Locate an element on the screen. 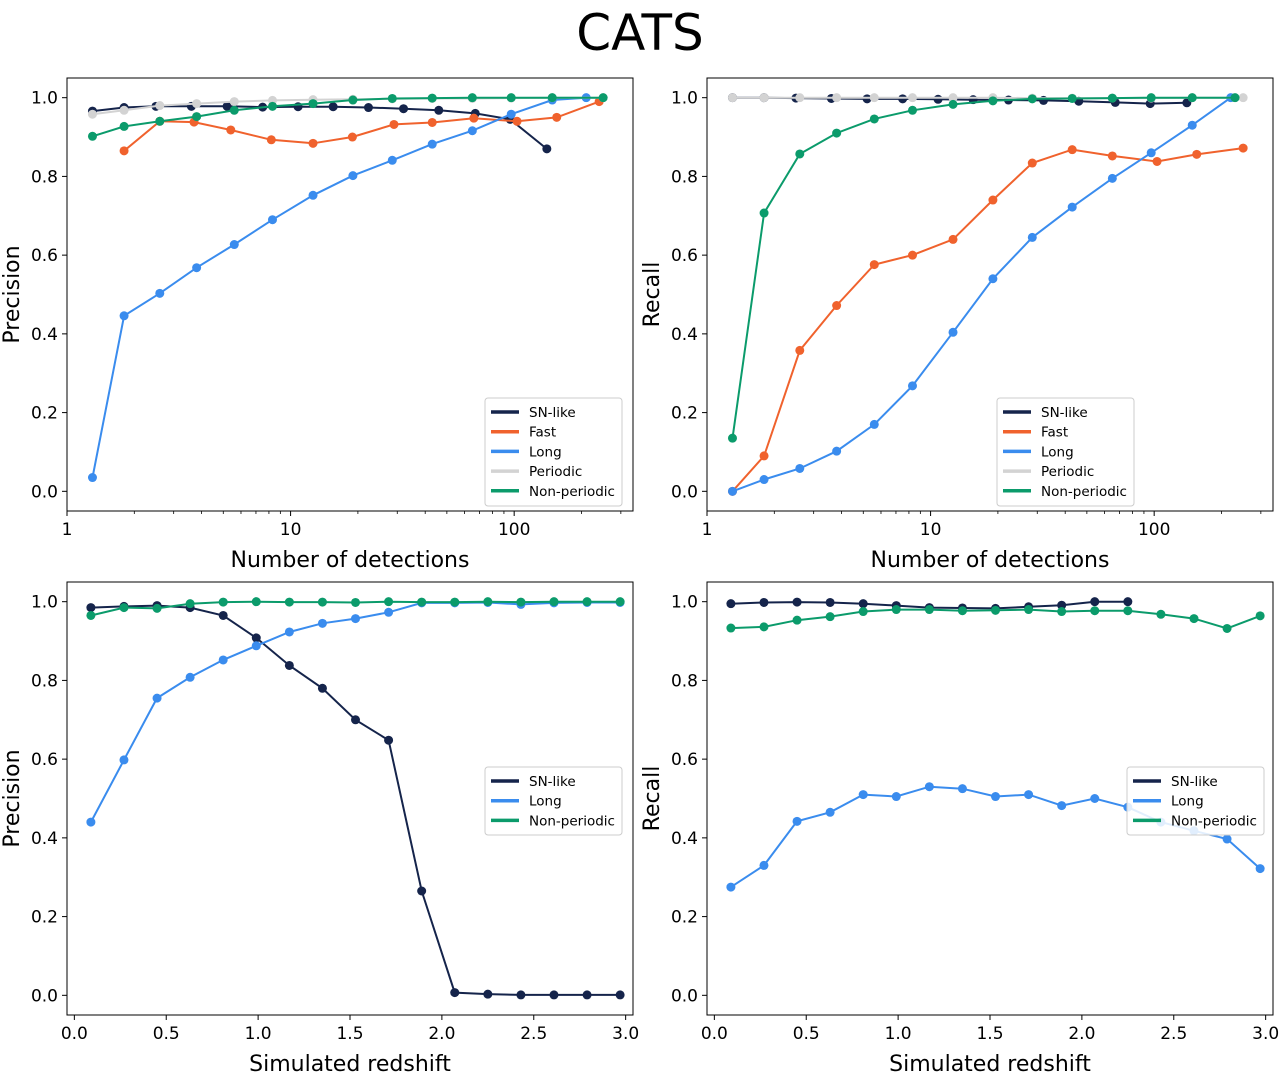 This screenshot has height=1080, width=1280. x-tick-label: 0.0 is located at coordinates (74, 1034).